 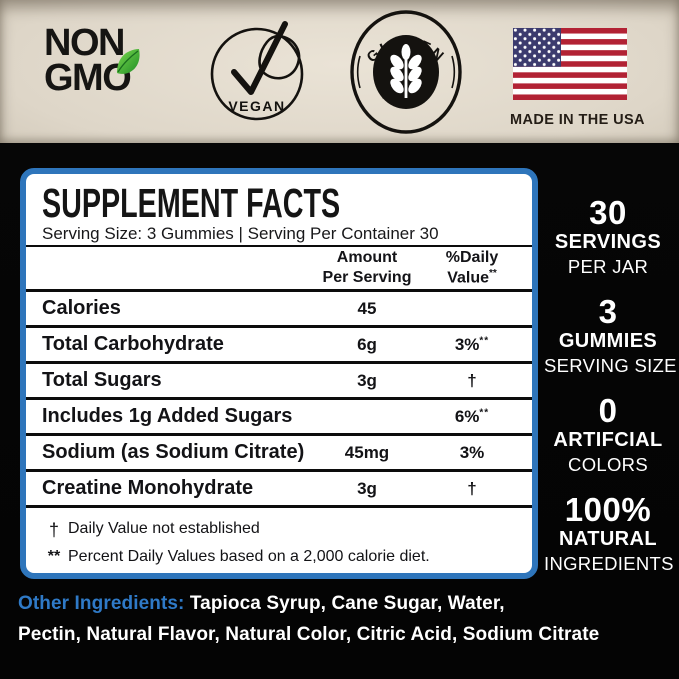 I want to click on table-row: Creatine Monohydrate 3g †, so click(x=279, y=490).